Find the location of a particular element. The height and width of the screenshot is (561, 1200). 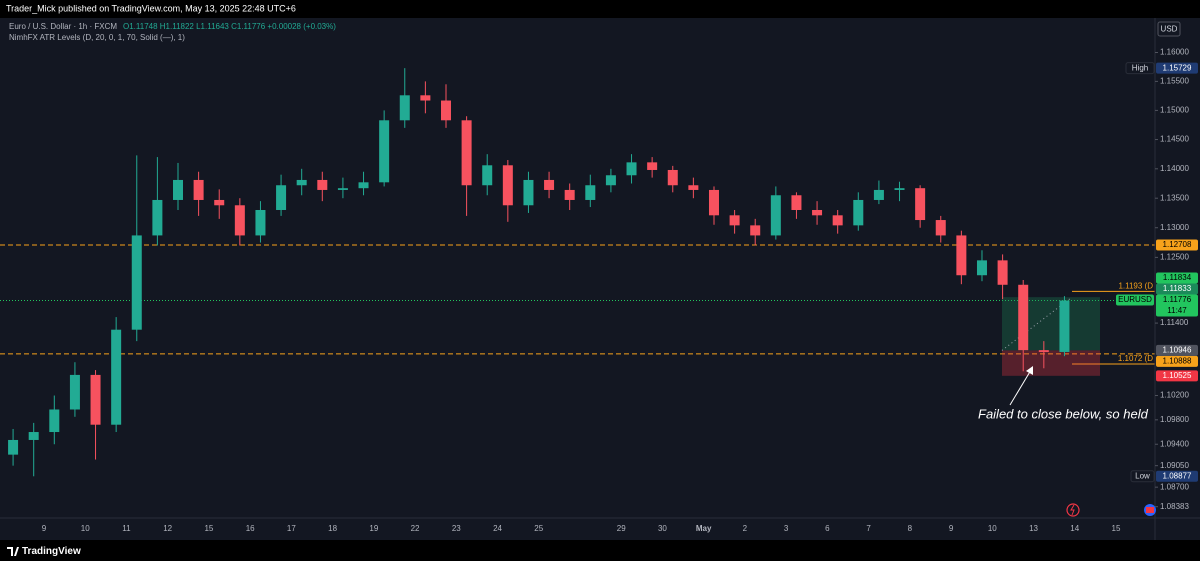

currency: USD is located at coordinates (1169, 29).